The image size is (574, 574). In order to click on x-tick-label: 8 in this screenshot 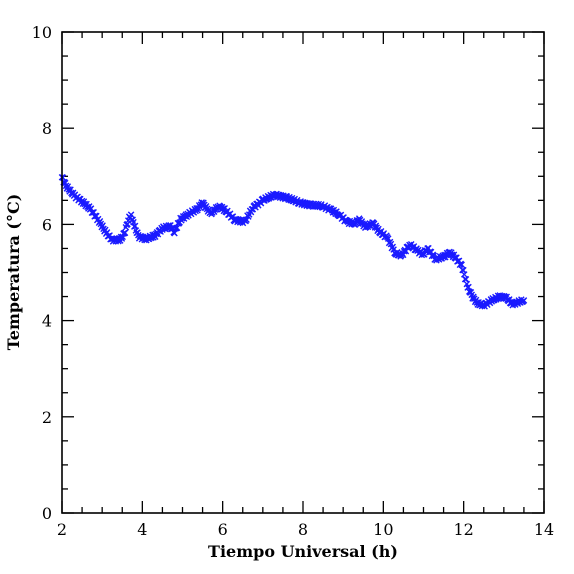, I will do `click(303, 529)`.